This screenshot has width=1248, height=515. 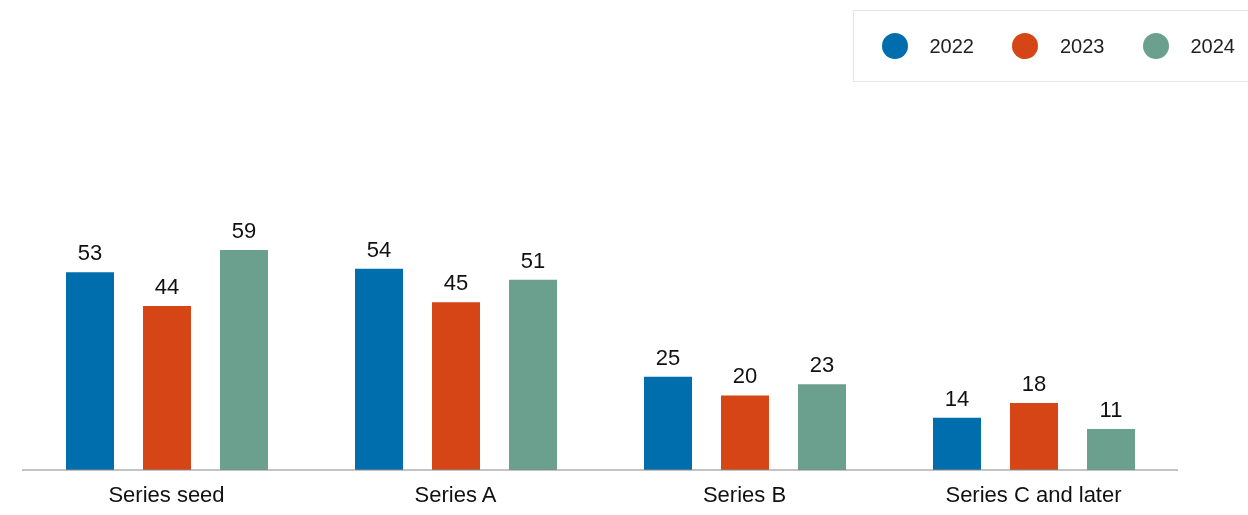 I want to click on legend-label: 2023, so click(x=1082, y=46).